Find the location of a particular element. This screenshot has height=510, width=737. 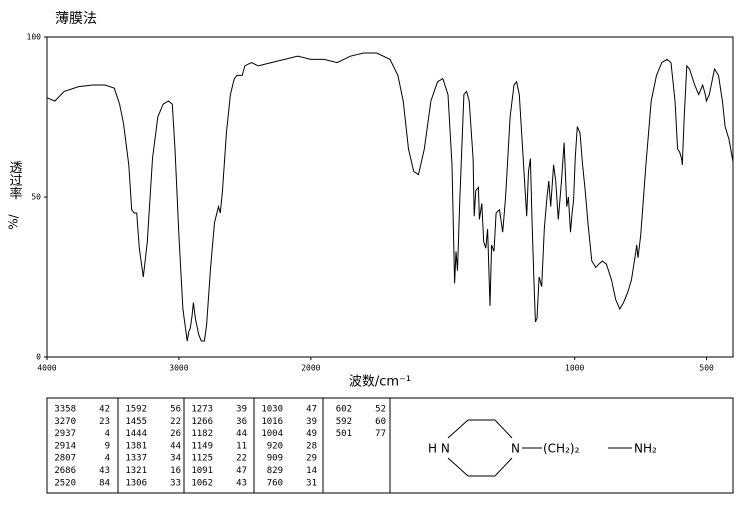

structure-label: N is located at coordinates (515, 449).